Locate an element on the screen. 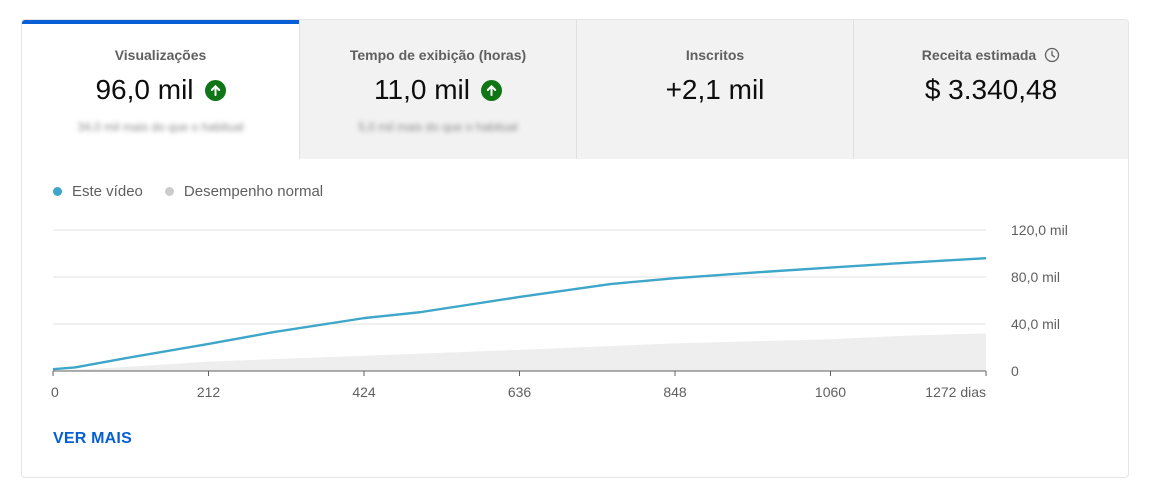 The height and width of the screenshot is (503, 1158). tab-subscribers: Inscritos +2,1 mil is located at coordinates (714, 89).